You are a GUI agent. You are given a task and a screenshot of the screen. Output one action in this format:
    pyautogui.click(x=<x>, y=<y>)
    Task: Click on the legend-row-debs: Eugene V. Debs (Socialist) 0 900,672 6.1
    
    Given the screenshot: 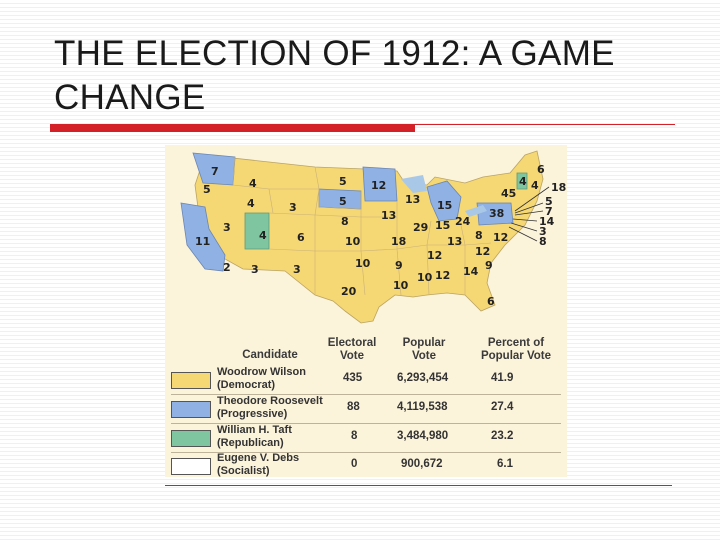 What is the action you would take?
    pyautogui.click(x=369, y=466)
    